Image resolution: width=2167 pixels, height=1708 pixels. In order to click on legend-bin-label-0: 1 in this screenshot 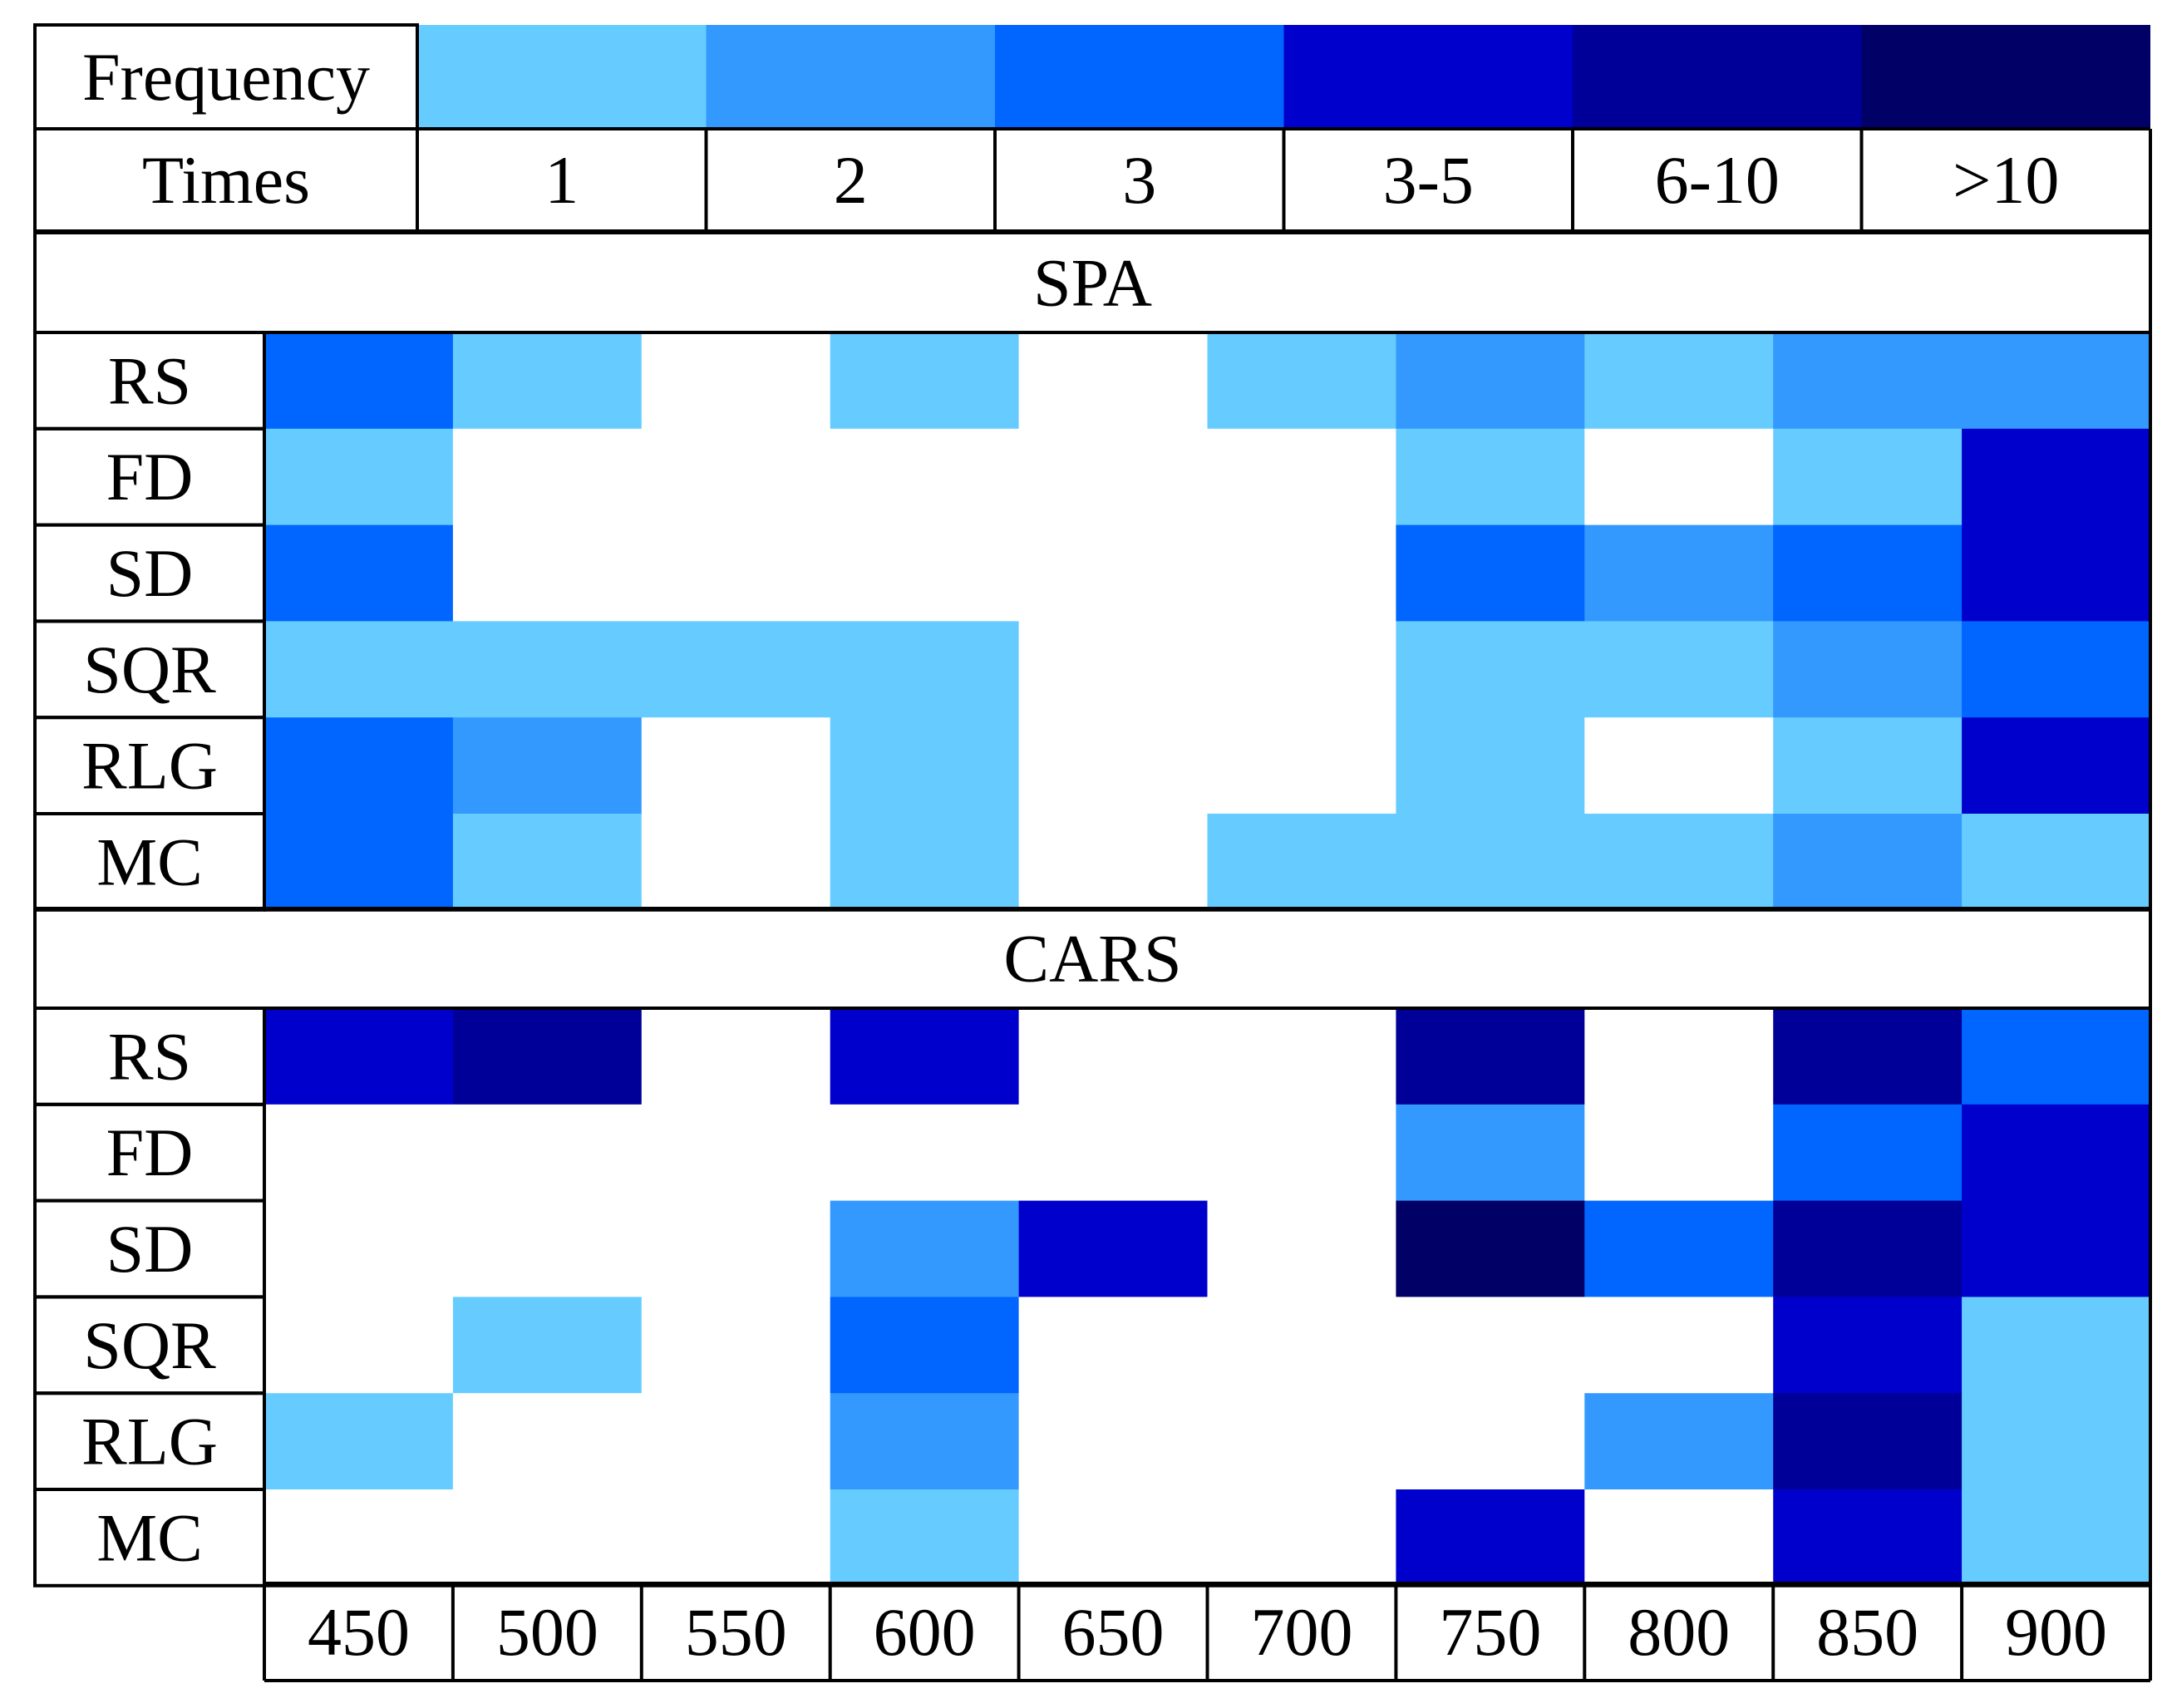, I will do `click(561, 180)`.